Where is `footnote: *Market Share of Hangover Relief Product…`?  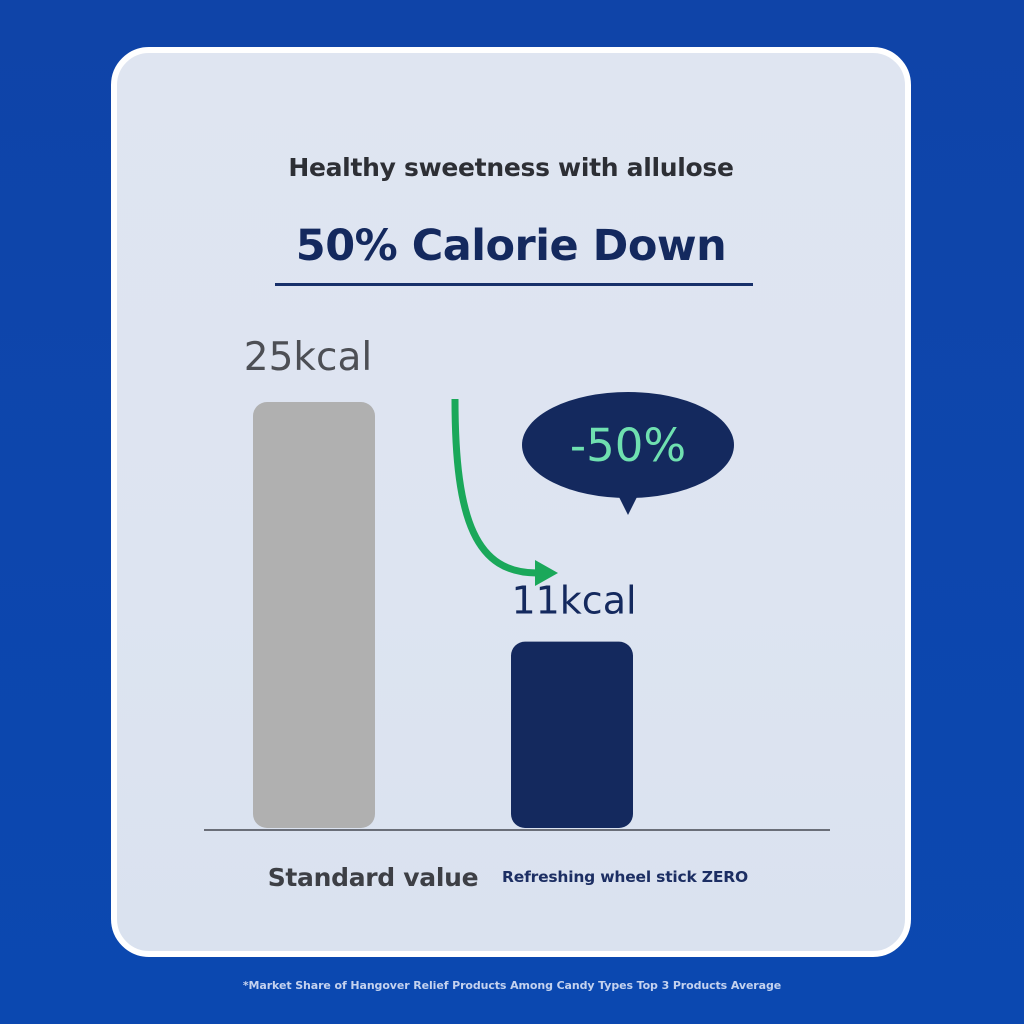 footnote: *Market Share of Hangover Relief Product… is located at coordinates (512, 985).